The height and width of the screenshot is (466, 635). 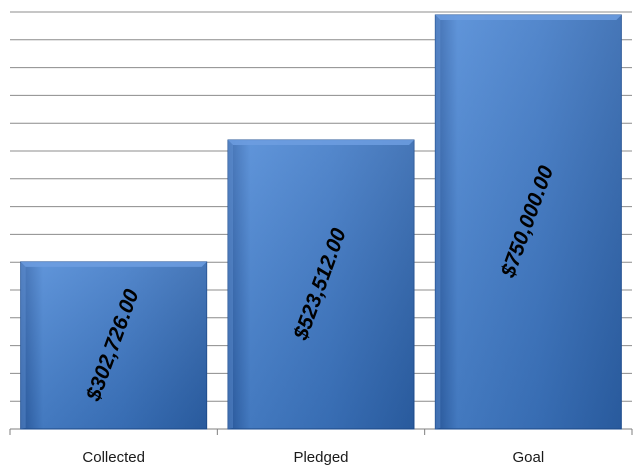 I want to click on category-labels: Collected Pledged Goal, so click(x=313, y=457).